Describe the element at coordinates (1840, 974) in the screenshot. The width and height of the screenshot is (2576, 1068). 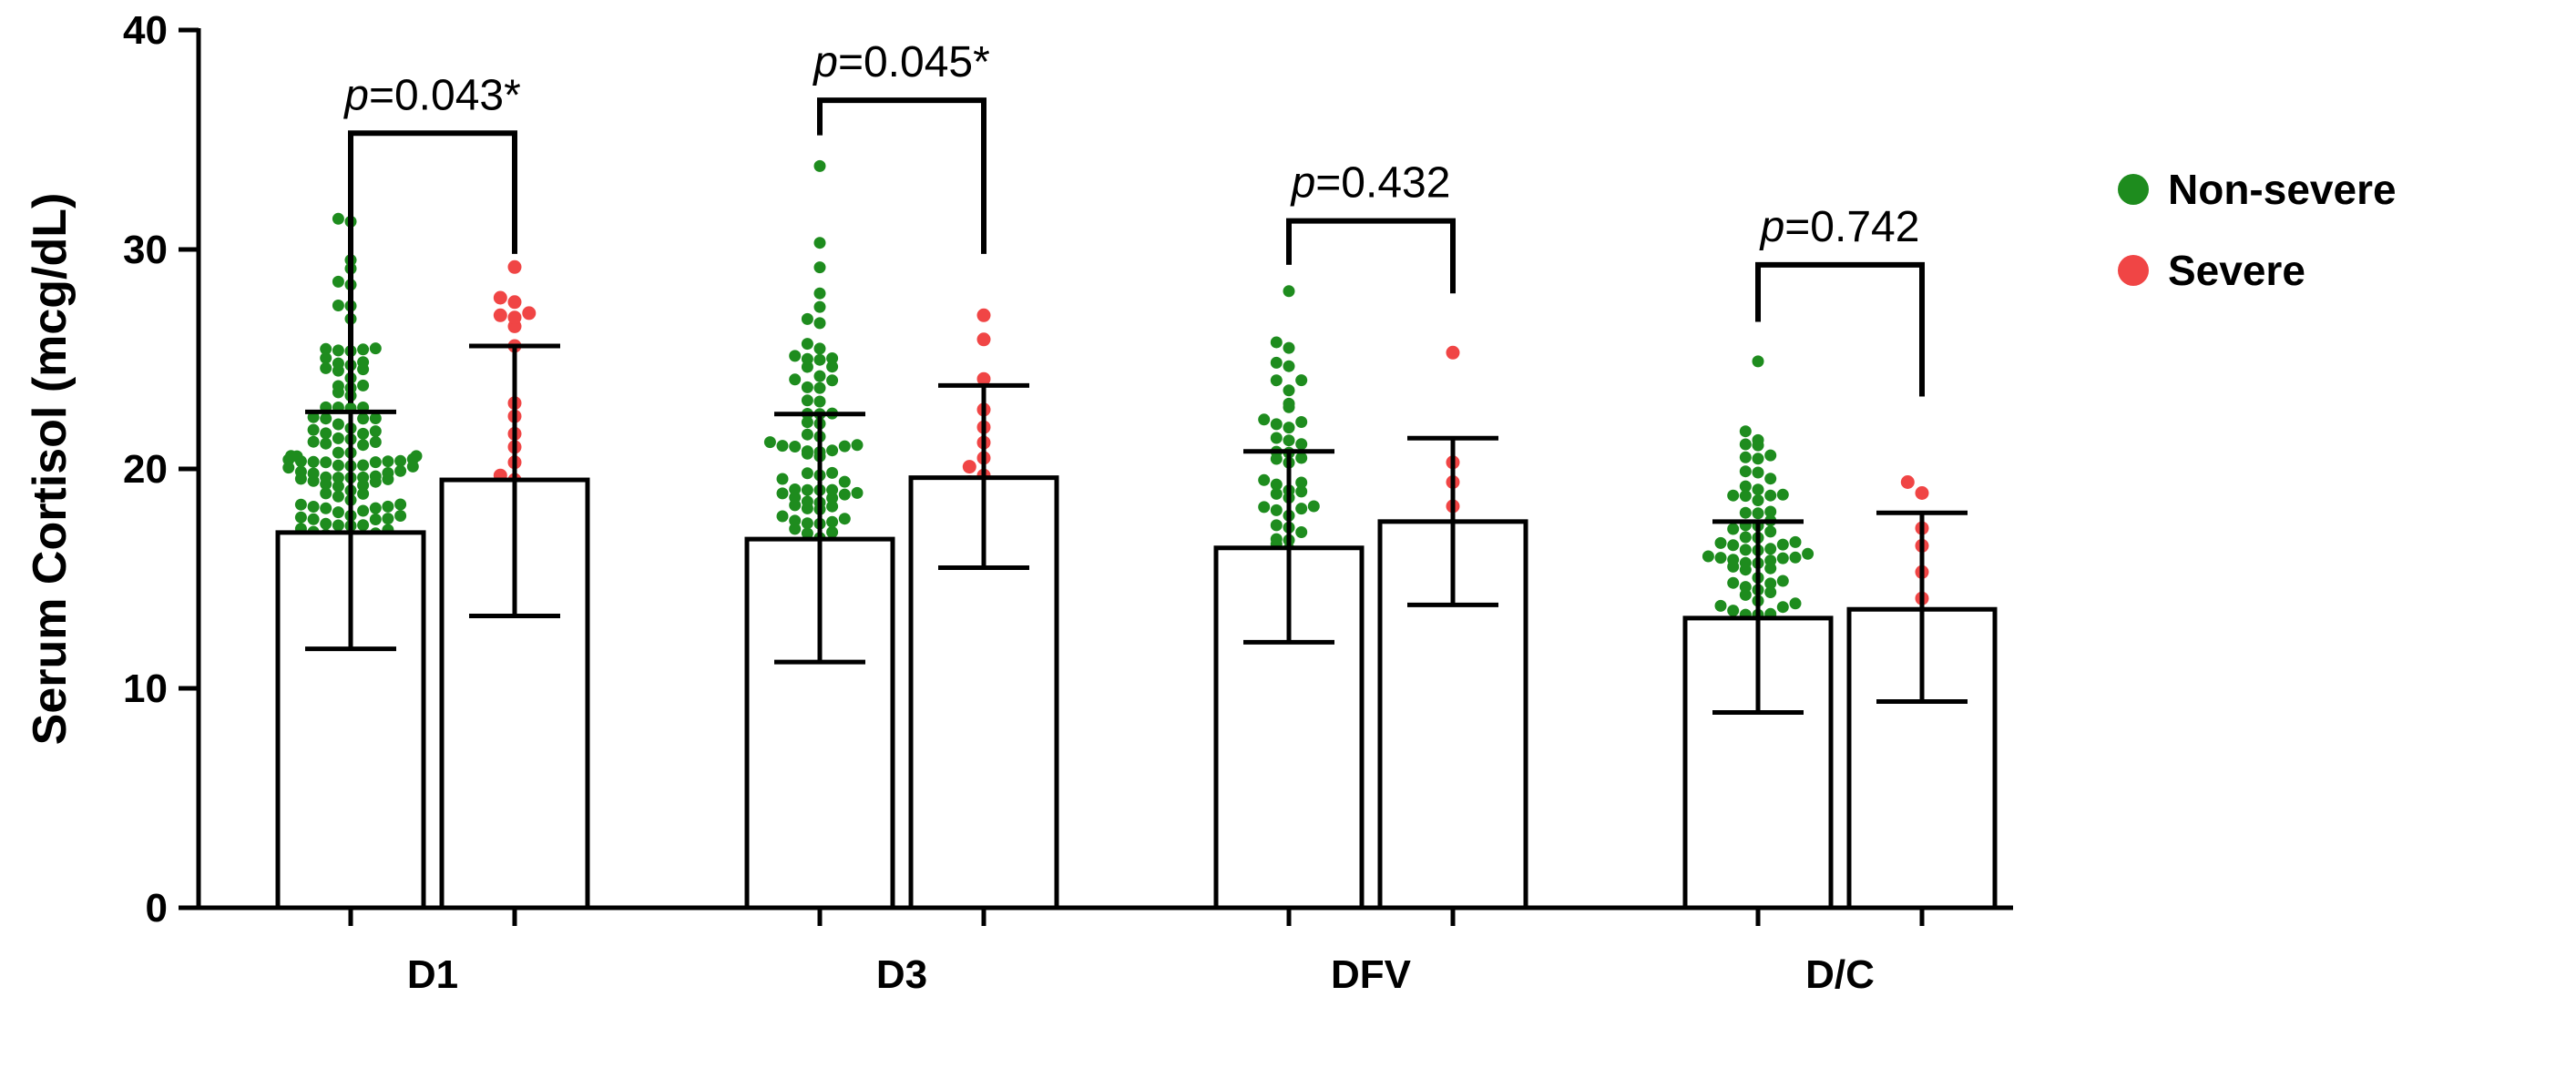
I see `x-category-label: D/C` at that location.